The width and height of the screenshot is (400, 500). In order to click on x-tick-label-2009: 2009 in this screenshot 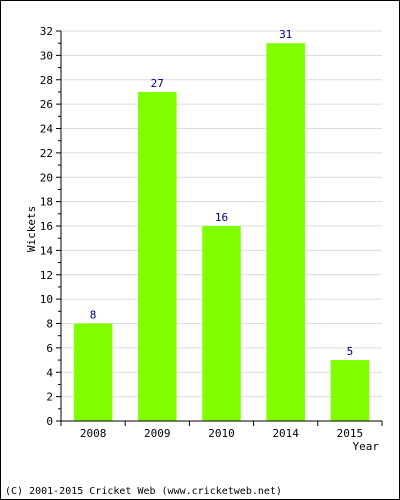, I will do `click(157, 433)`.